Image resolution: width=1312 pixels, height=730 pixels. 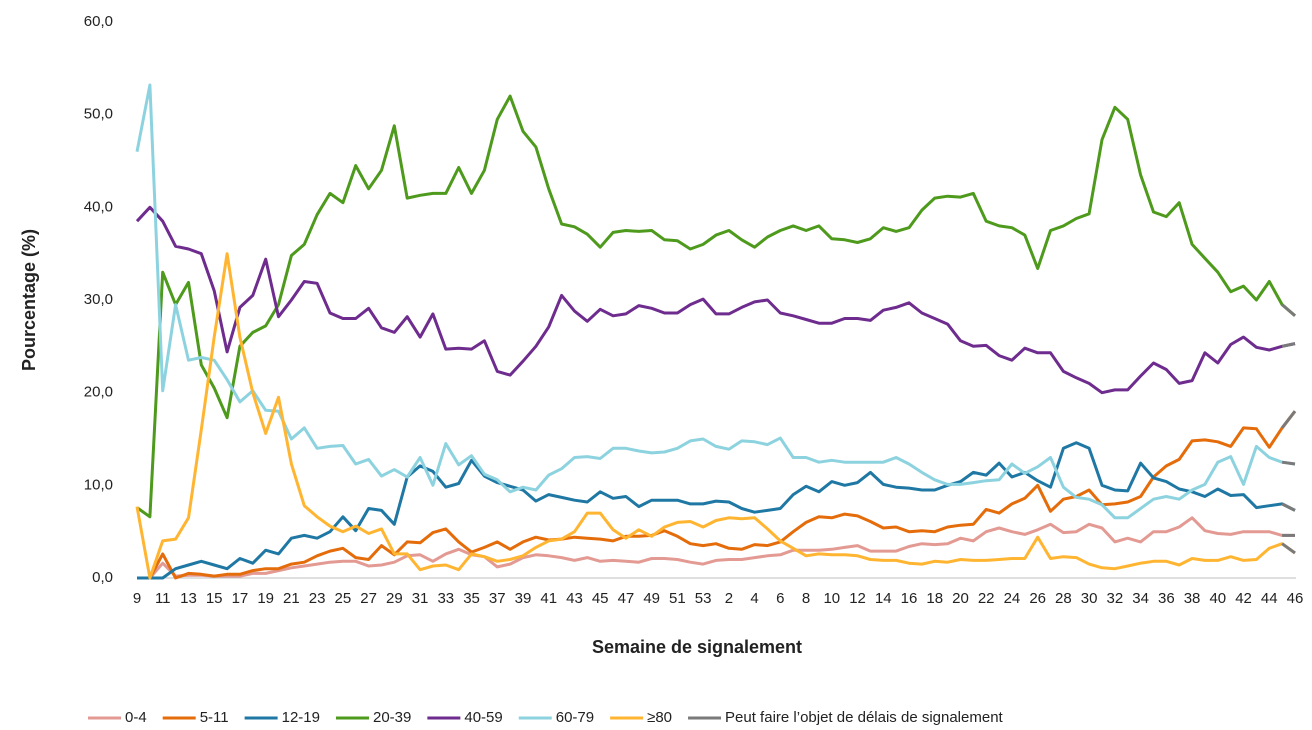 I want to click on x-tick-label: 38, so click(x=1192, y=598).